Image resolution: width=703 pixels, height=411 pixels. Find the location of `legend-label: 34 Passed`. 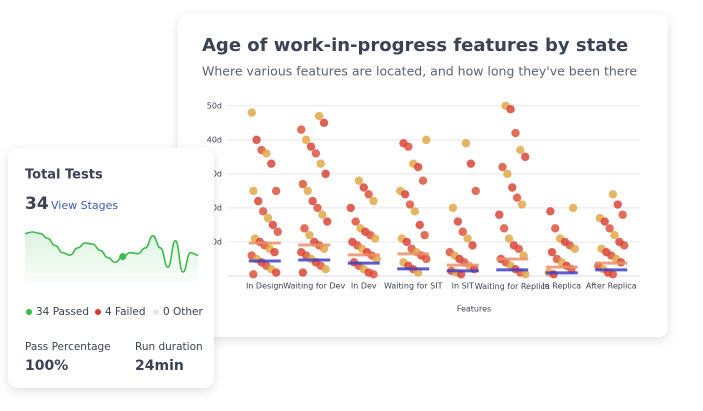

legend-label: 34 Passed is located at coordinates (62, 312).